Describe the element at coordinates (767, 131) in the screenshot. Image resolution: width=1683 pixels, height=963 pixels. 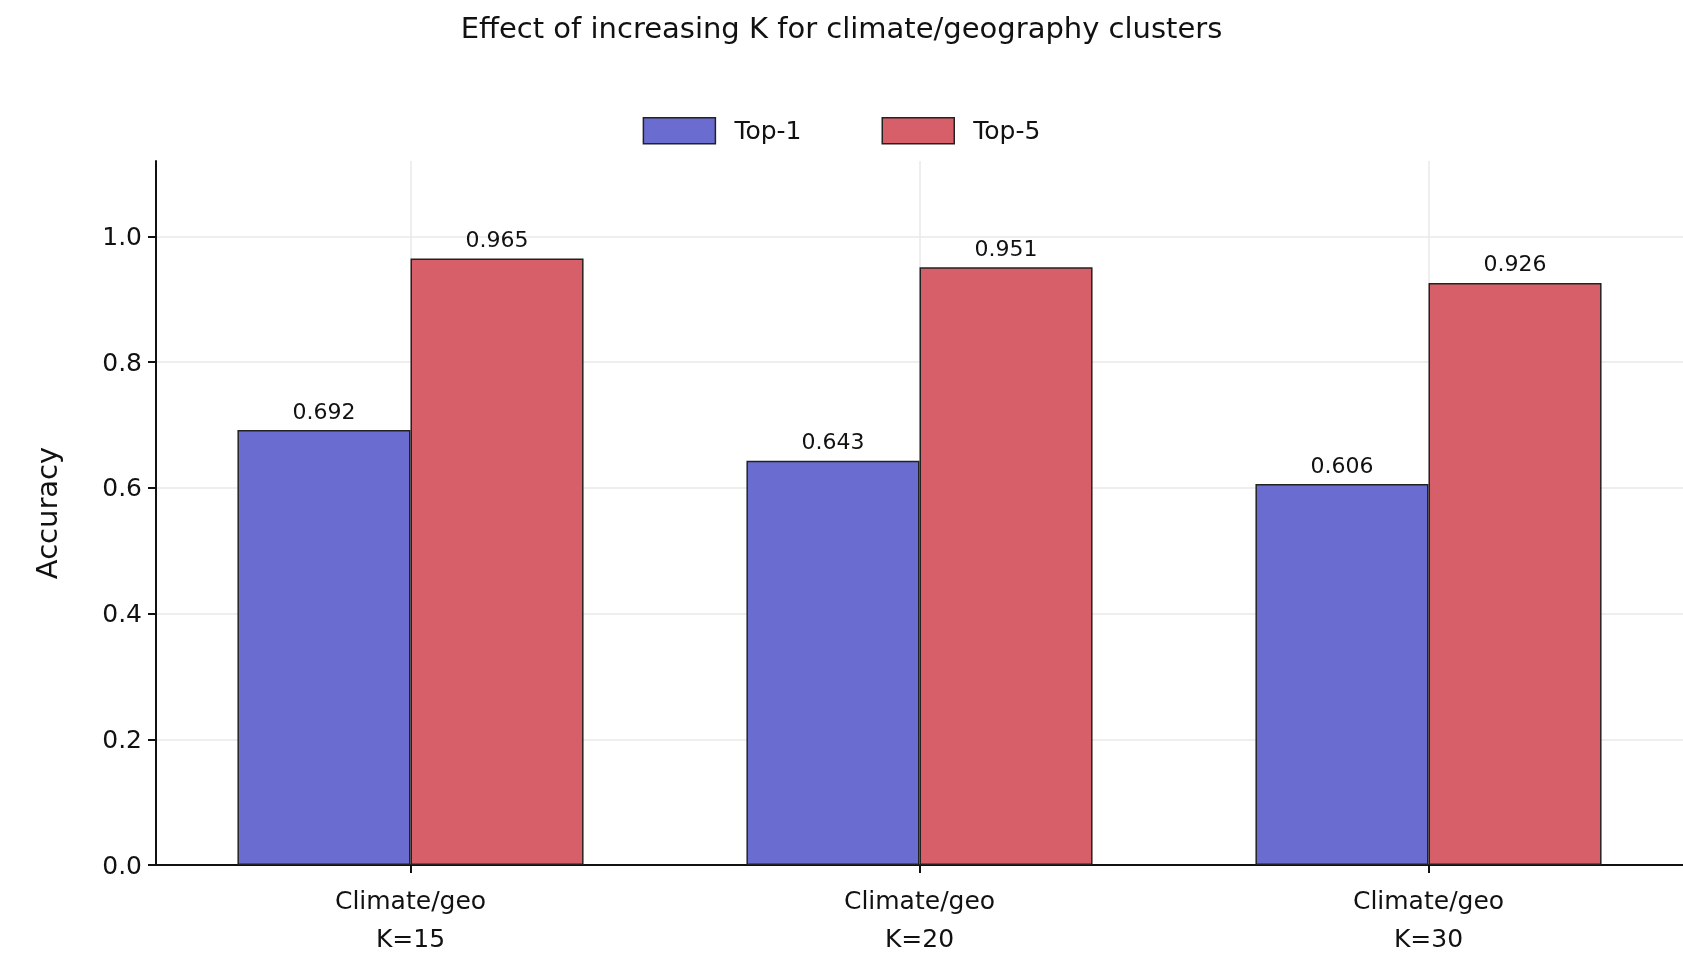
I see `legend-label: Top-1` at that location.